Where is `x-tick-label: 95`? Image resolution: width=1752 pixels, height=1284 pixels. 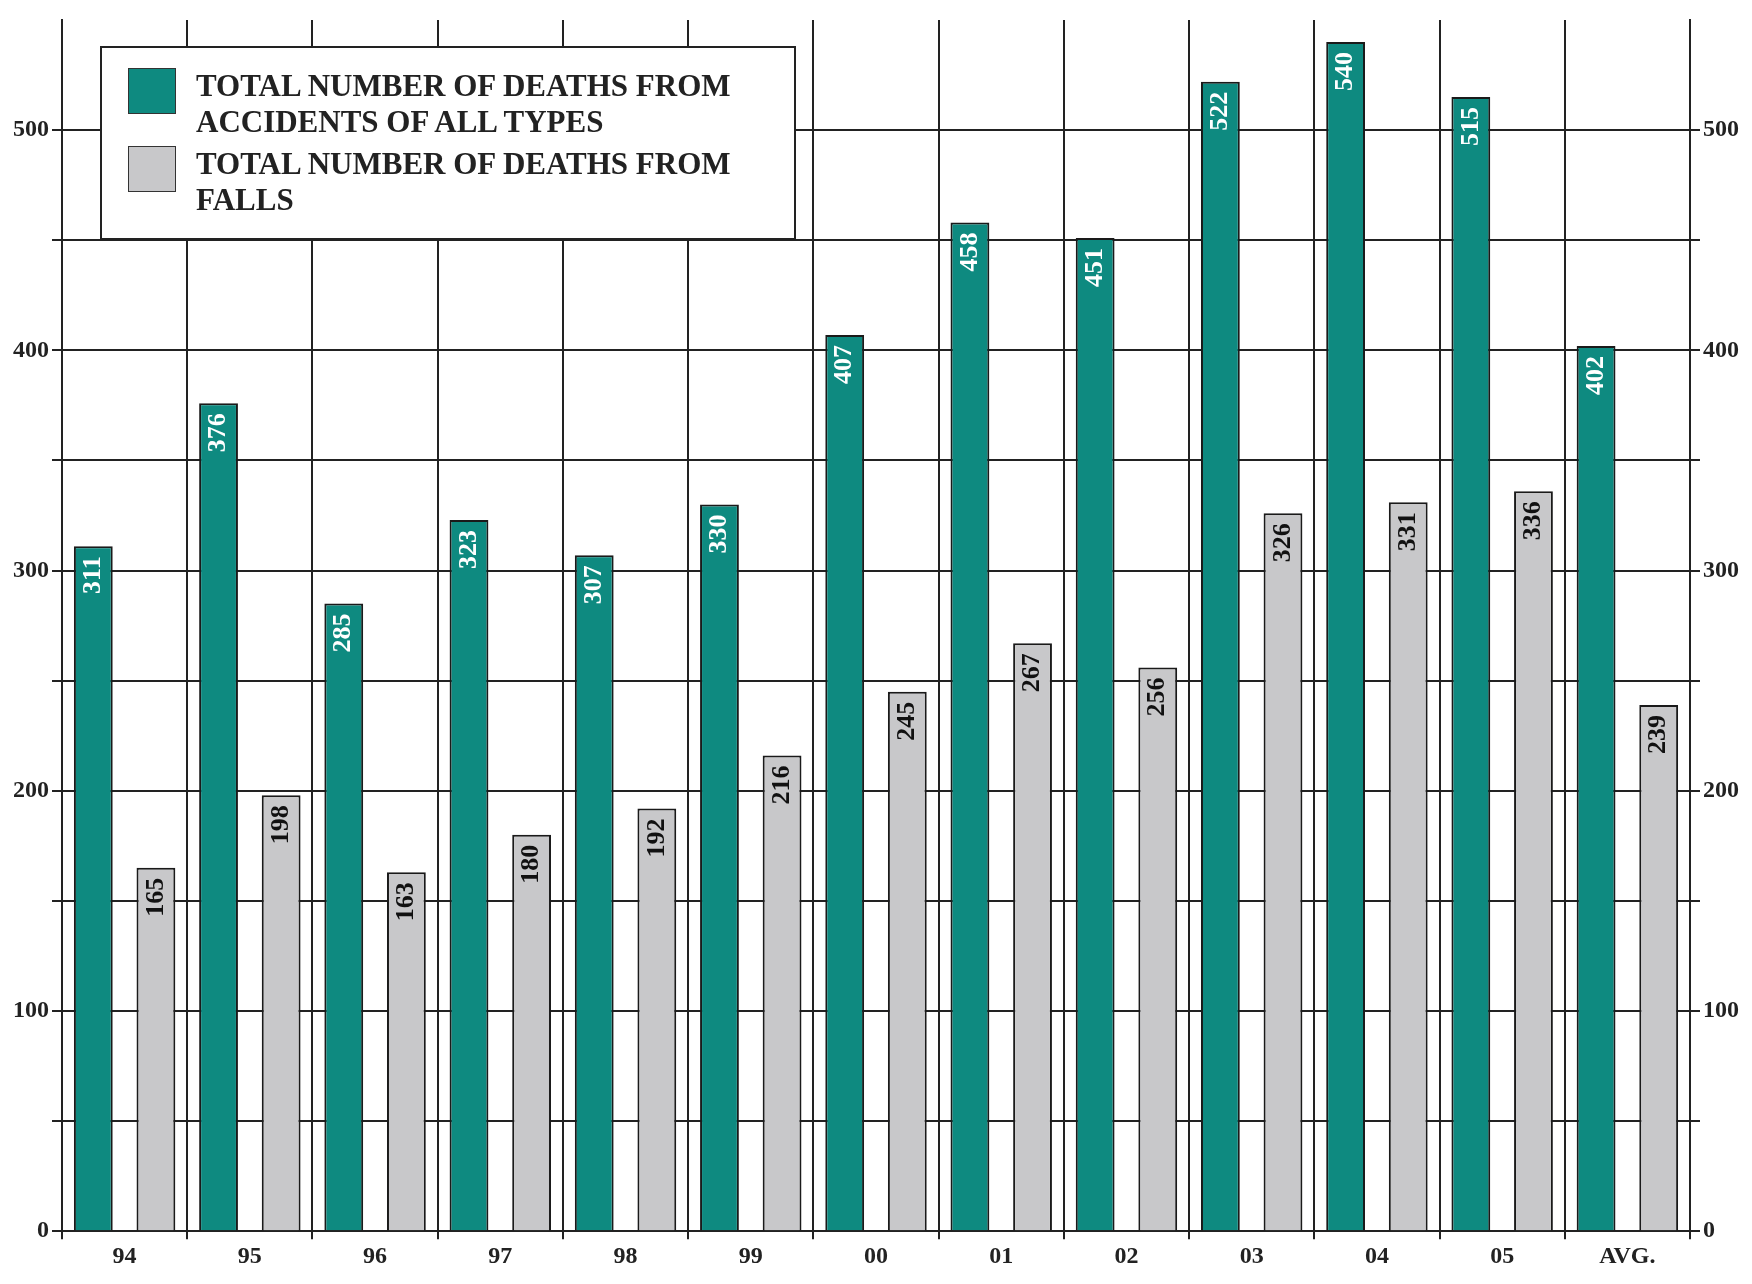
x-tick-label: 95 is located at coordinates (249, 1254).